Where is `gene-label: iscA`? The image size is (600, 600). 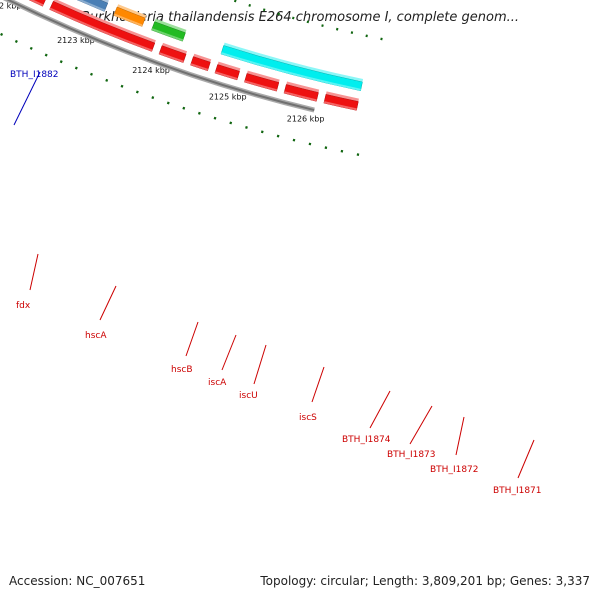
gene-label: iscA is located at coordinates (217, 383).